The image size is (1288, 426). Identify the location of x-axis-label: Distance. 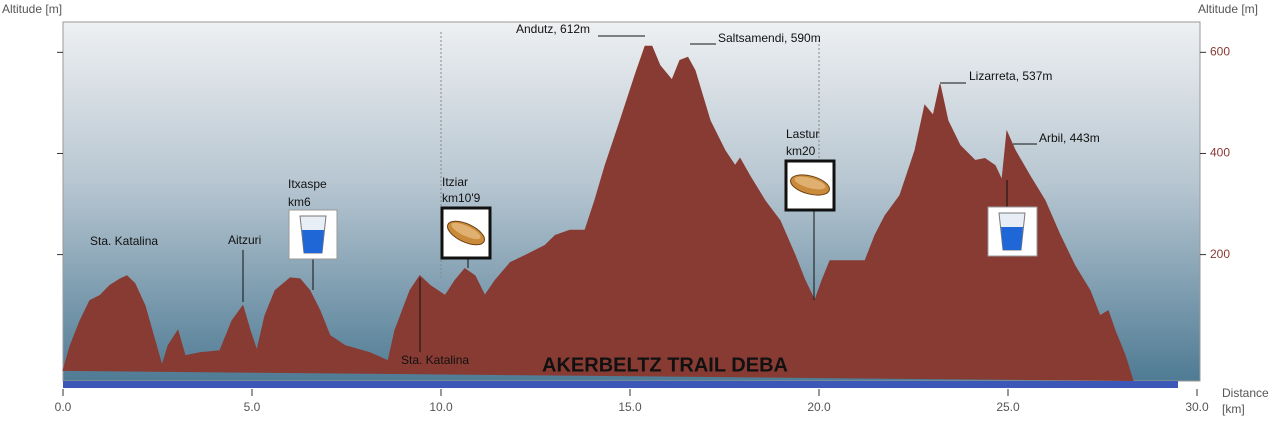
(1245, 393).